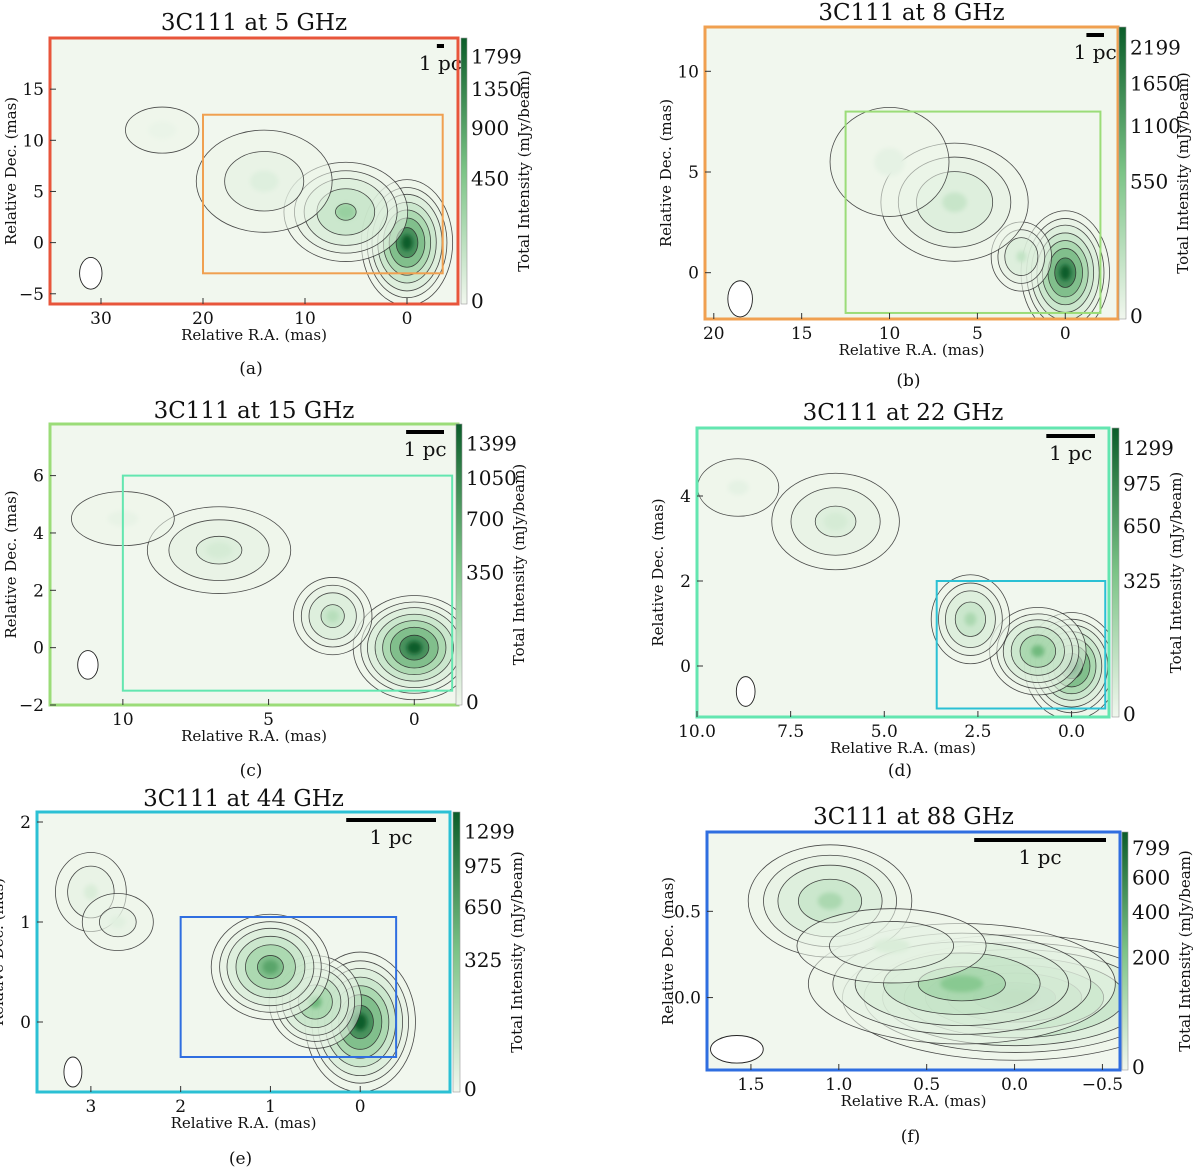  I want to click on x-tick-label: 2.5, so click(977, 732).